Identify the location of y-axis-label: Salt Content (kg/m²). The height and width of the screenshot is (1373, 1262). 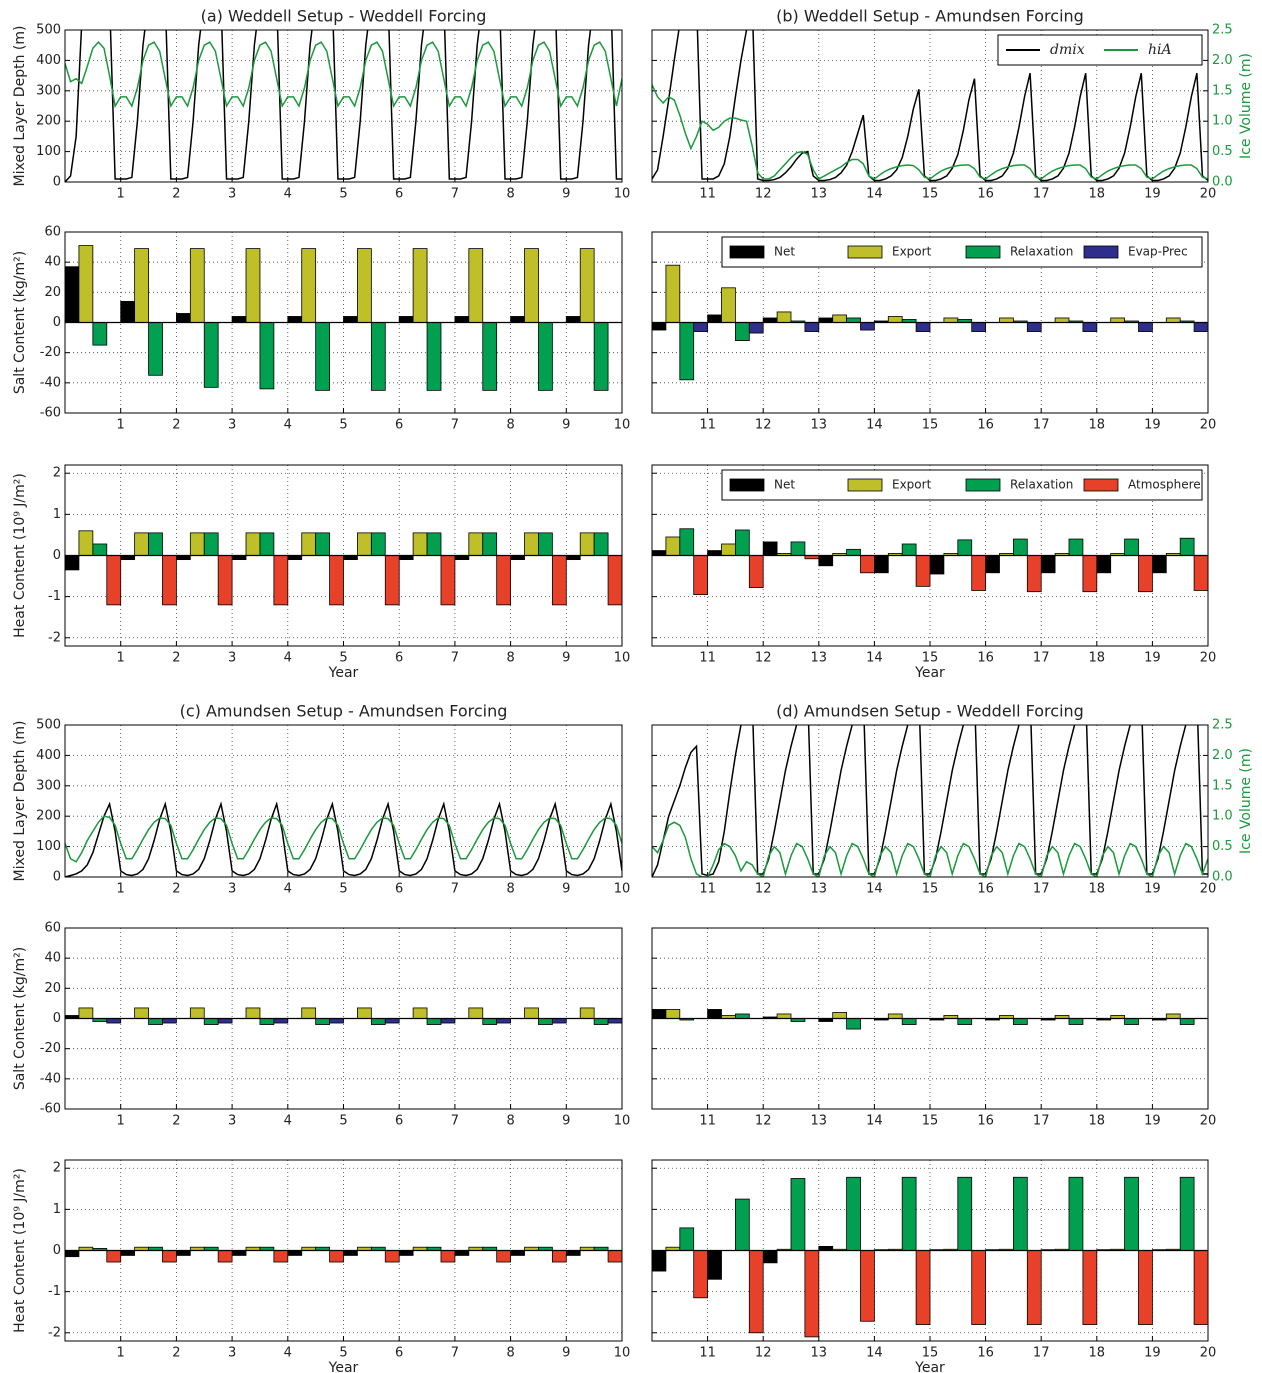
(20, 322).